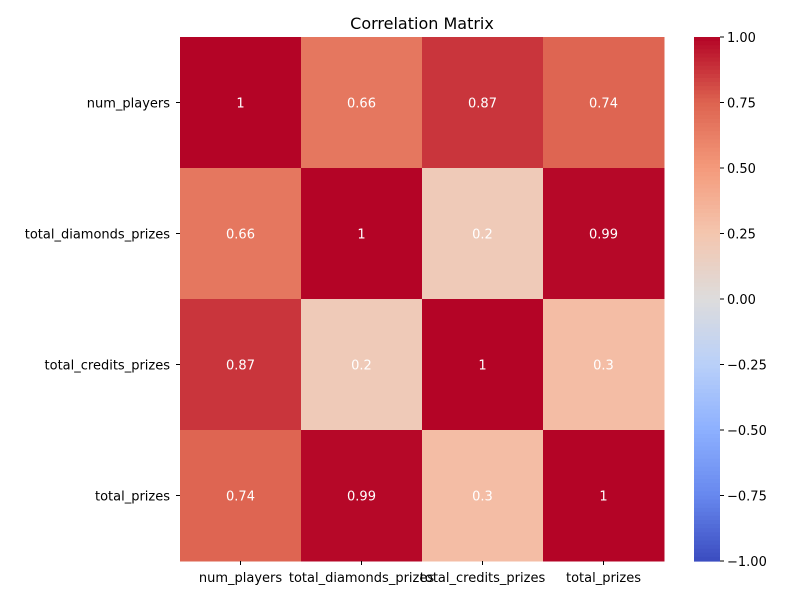  I want to click on y-tick-label: total_diamonds_prizes, so click(97, 235).